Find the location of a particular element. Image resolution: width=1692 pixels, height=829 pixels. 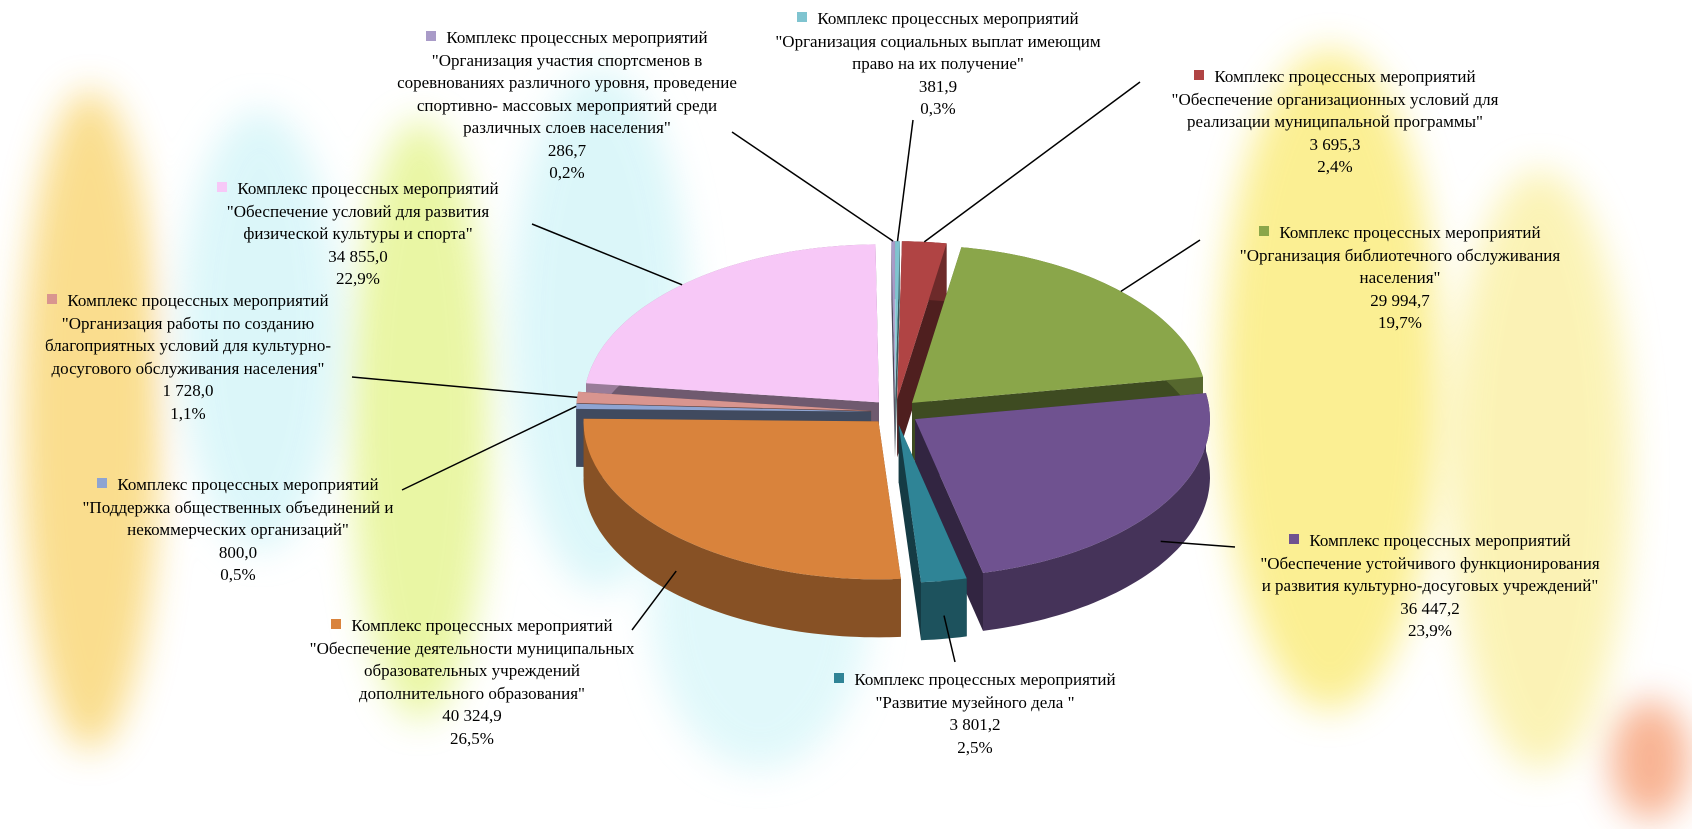

share-label: 26,5% is located at coordinates (472, 738).